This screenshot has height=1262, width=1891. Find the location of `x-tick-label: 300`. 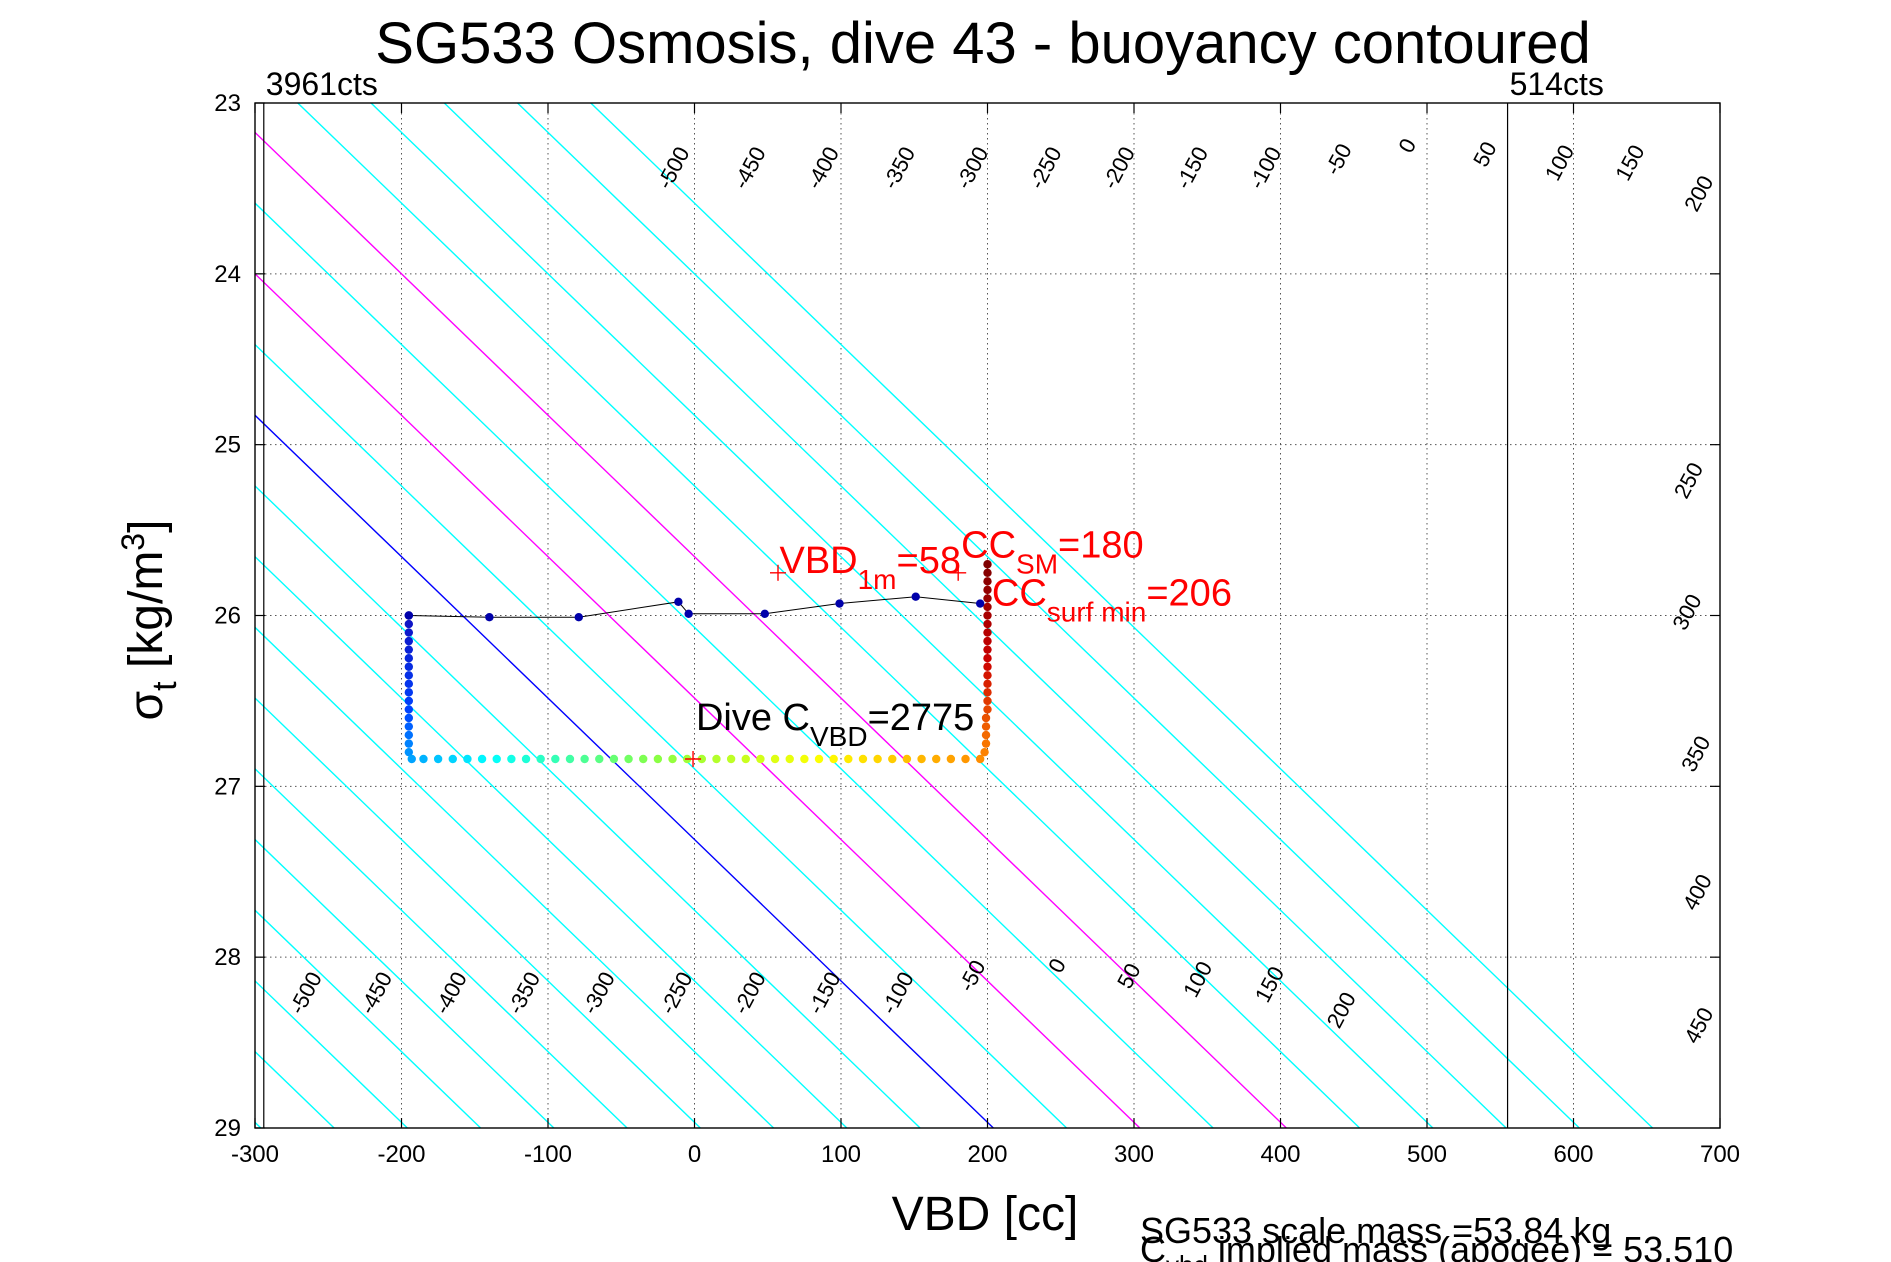

x-tick-label: 300 is located at coordinates (1134, 1154).